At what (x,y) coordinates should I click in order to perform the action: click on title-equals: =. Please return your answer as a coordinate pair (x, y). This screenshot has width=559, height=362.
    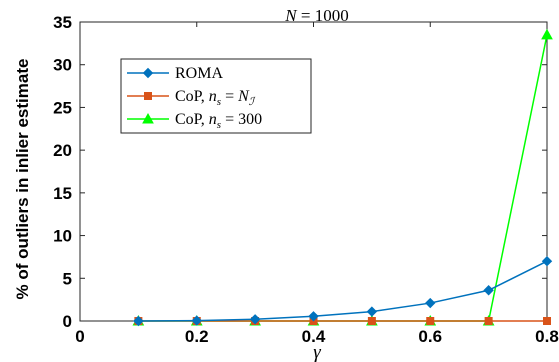
    Looking at the image, I should click on (306, 15).